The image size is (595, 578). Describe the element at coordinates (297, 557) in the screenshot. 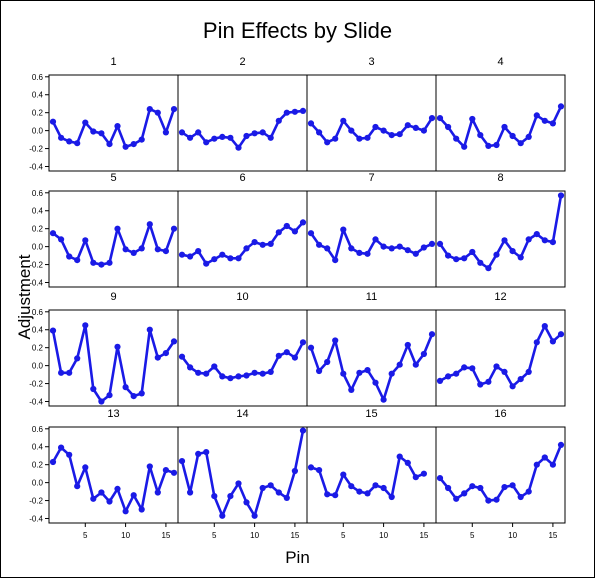

I see `x-axis-label: Pin` at that location.